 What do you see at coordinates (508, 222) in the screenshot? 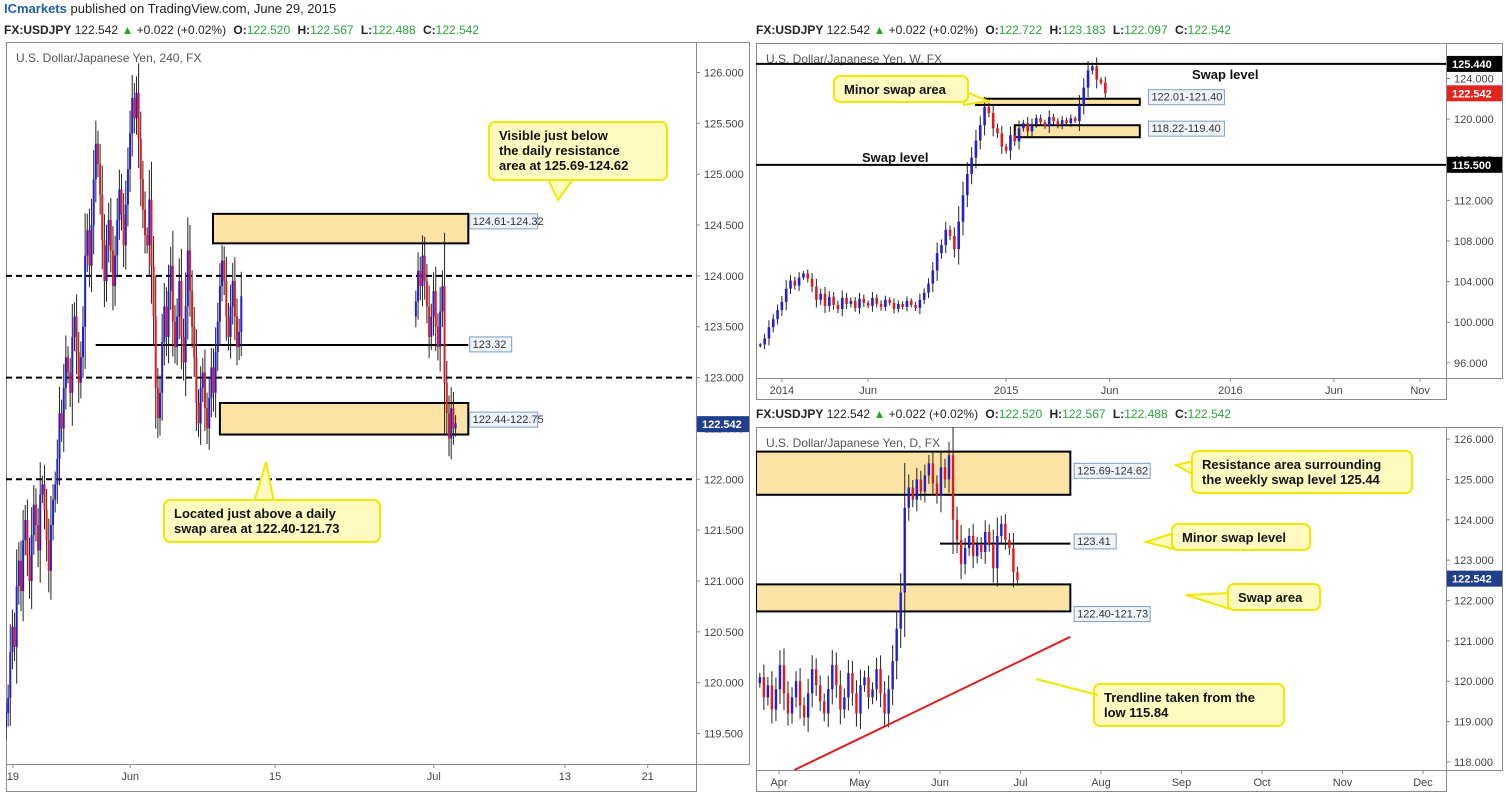
I see `h4-zone-label-0: 124.61-124.32` at bounding box center [508, 222].